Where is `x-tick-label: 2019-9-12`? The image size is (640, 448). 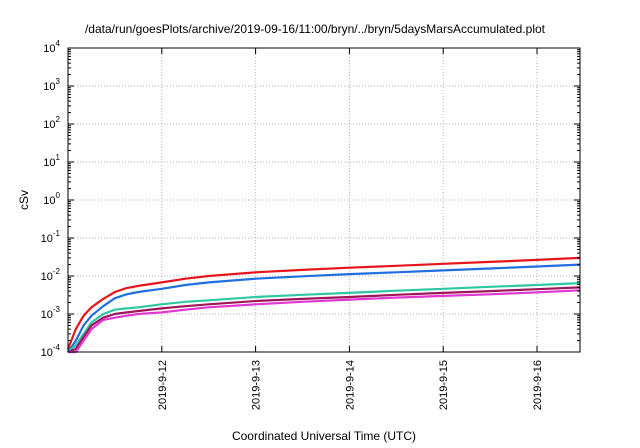 x-tick-label: 2019-9-12 is located at coordinates (163, 385).